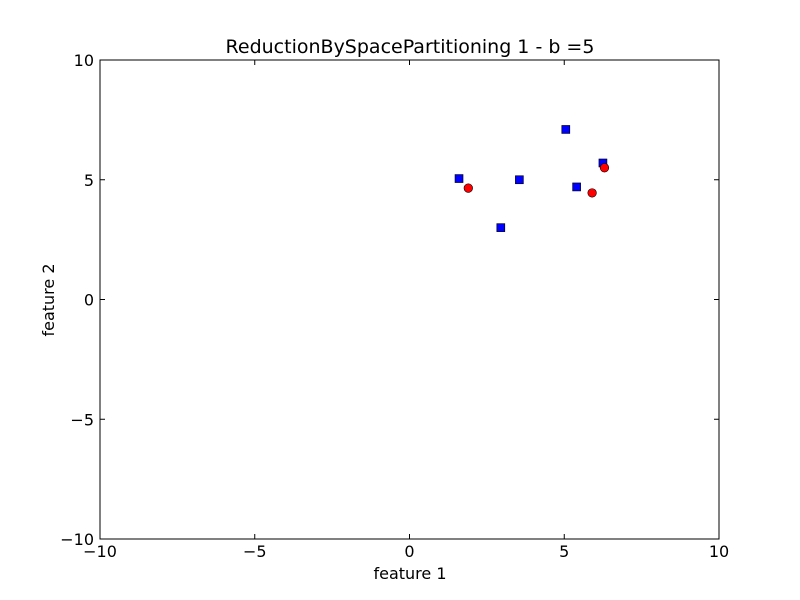 The height and width of the screenshot is (600, 800). Describe the element at coordinates (48, 299) in the screenshot. I see `y-axis-label: feature 2` at that location.